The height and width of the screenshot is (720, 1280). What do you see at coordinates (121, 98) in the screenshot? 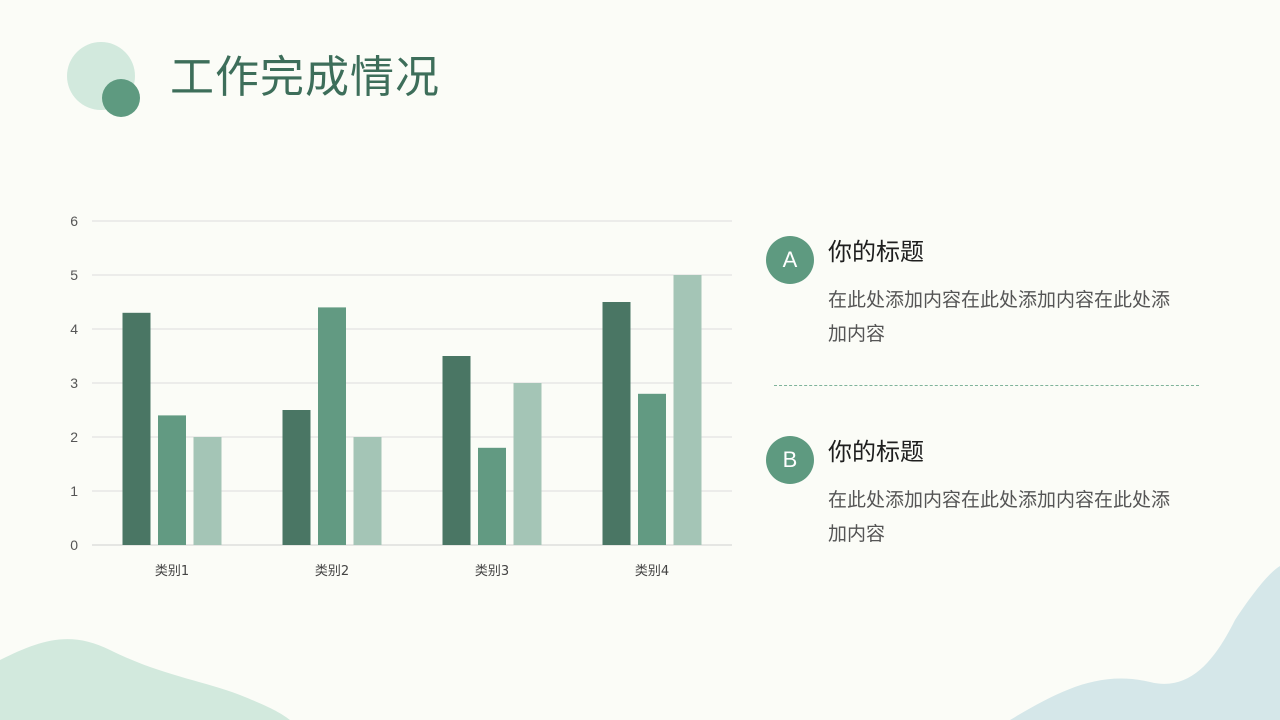
I see `decorative-circle-small` at bounding box center [121, 98].